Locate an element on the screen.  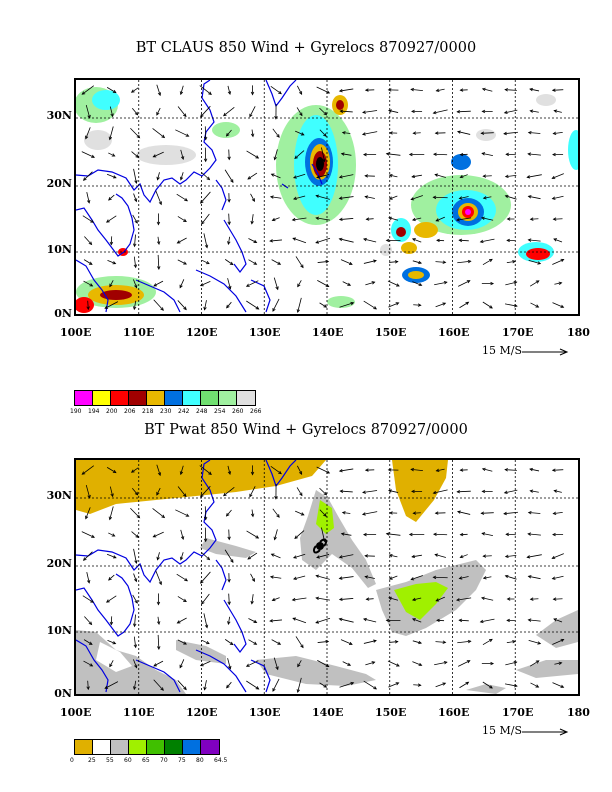
panel1-xtick-110e: 110E is located at coordinates (139, 332).